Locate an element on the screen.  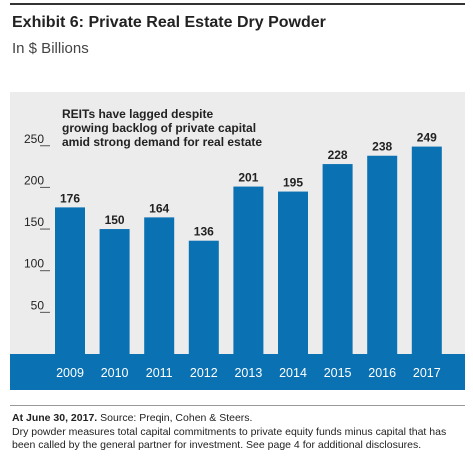
y-tick-label: 150 is located at coordinates (34, 222).